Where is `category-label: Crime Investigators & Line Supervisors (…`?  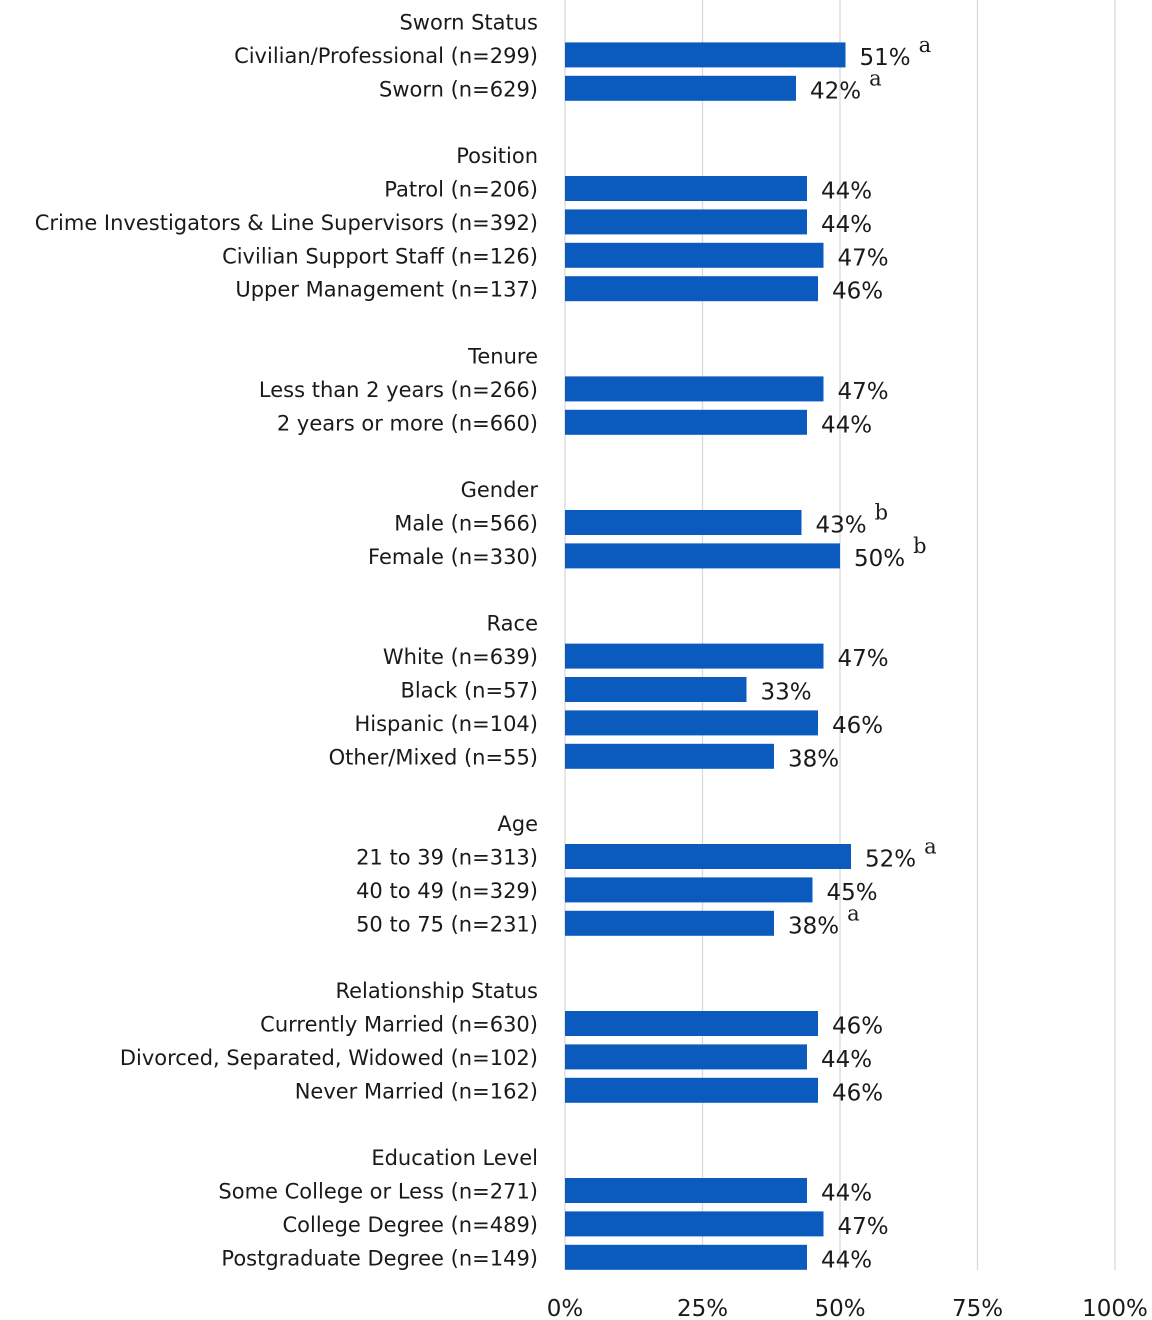
category-label: Crime Investigators & Line Supervisors (… is located at coordinates (286, 223).